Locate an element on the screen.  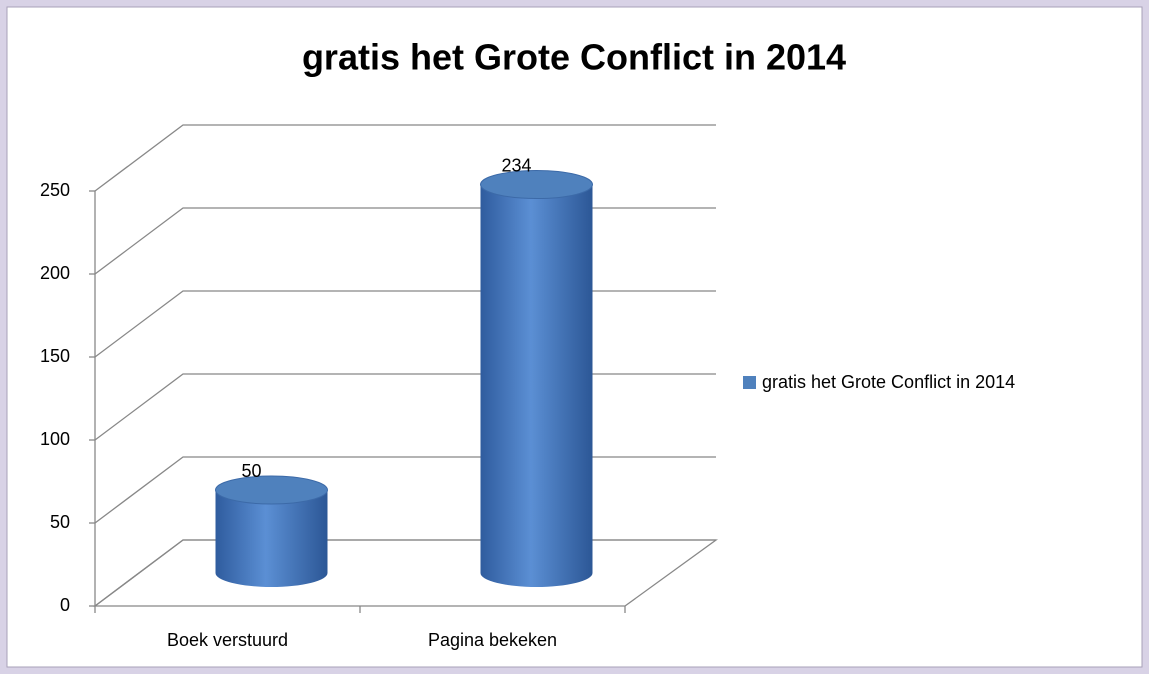
legend-label: gratis het Grote Conflict in 2014 is located at coordinates (888, 382).